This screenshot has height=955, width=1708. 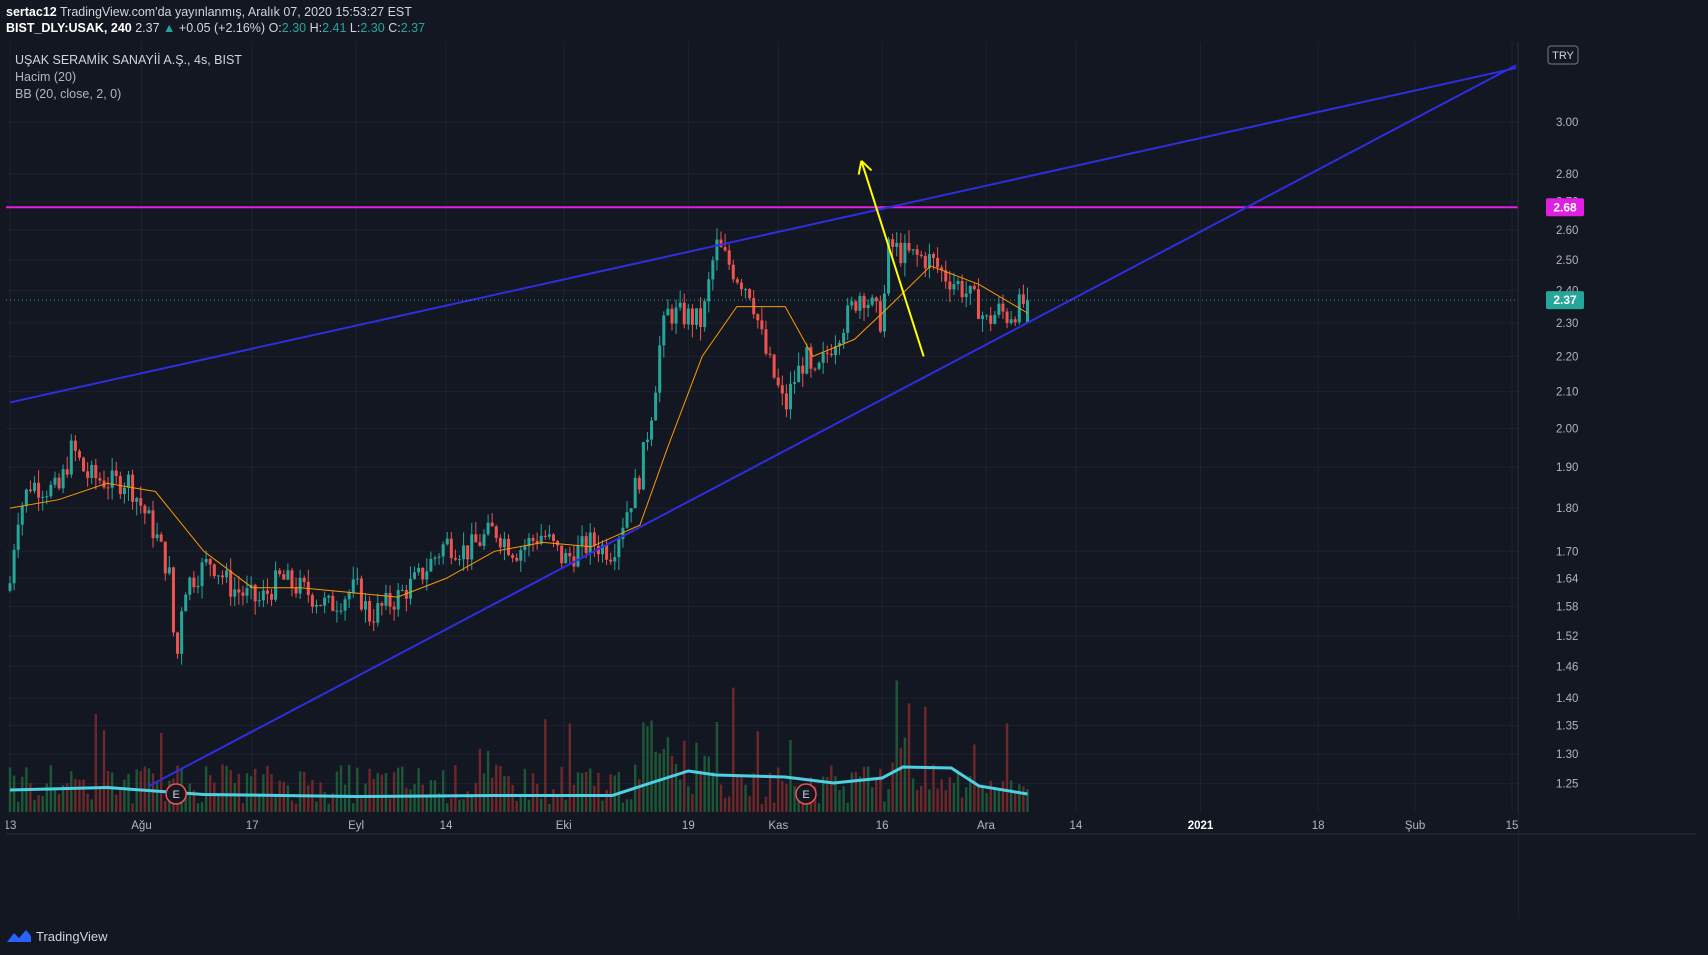 I want to click on brand-label: TradingView, so click(x=72, y=936).